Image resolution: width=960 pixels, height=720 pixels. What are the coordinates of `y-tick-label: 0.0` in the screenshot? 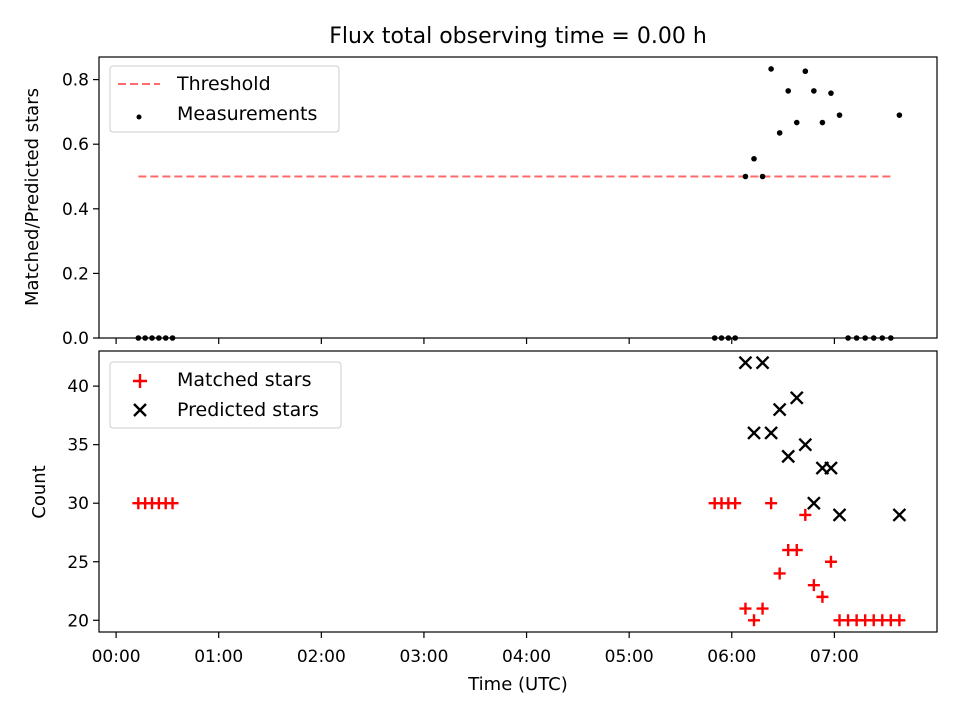 It's located at (75, 339).